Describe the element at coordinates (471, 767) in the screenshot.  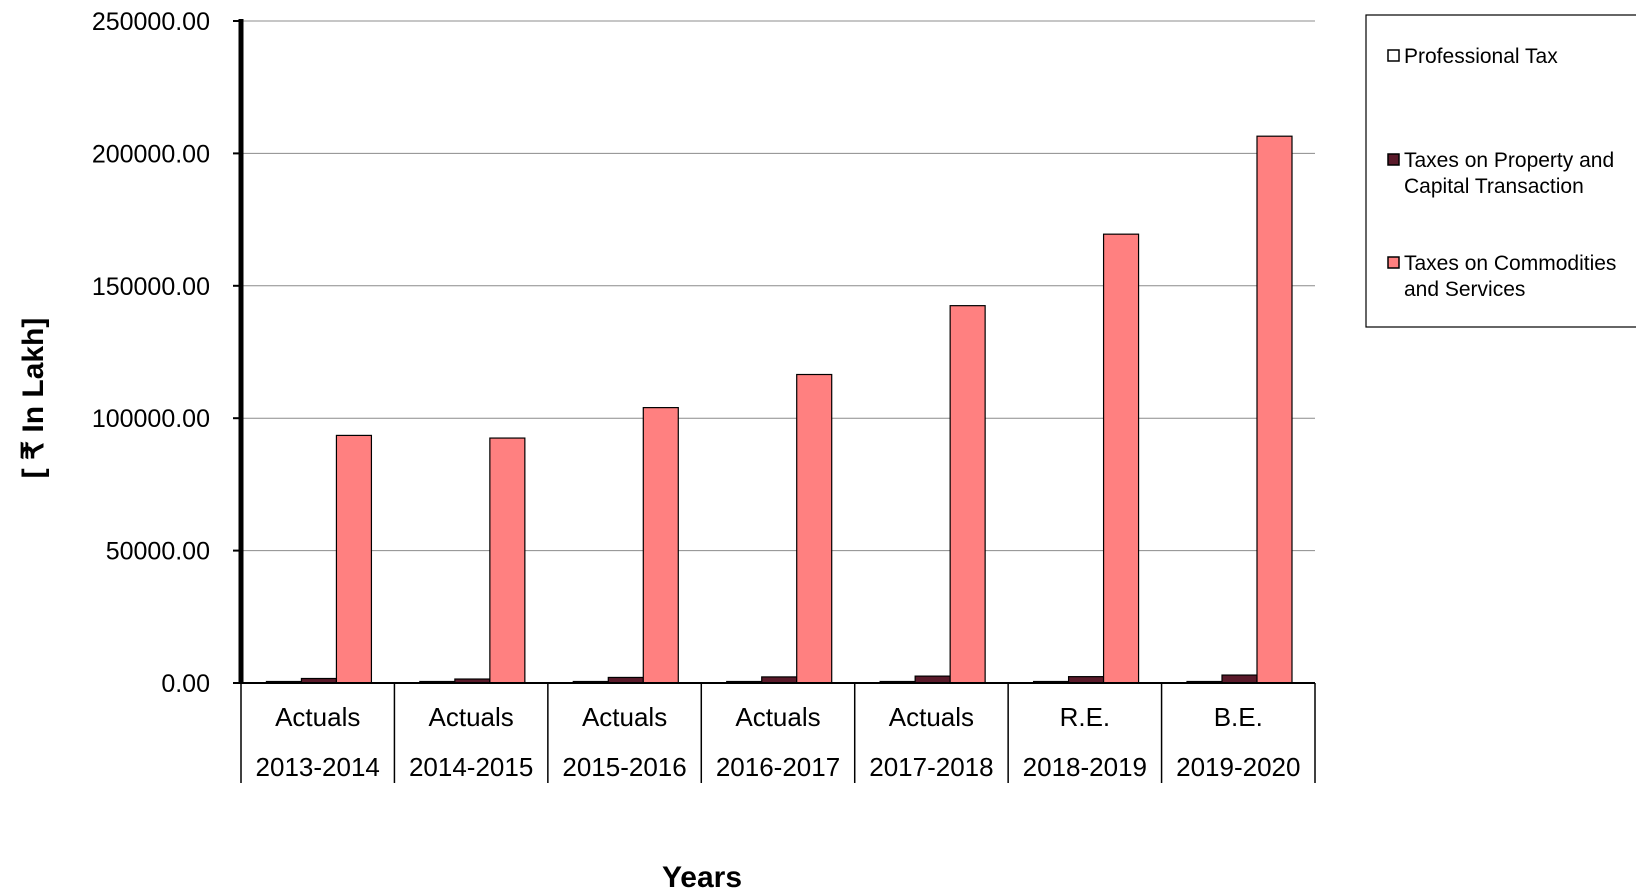
I see `x-category-sublabel: 2014-2015` at that location.